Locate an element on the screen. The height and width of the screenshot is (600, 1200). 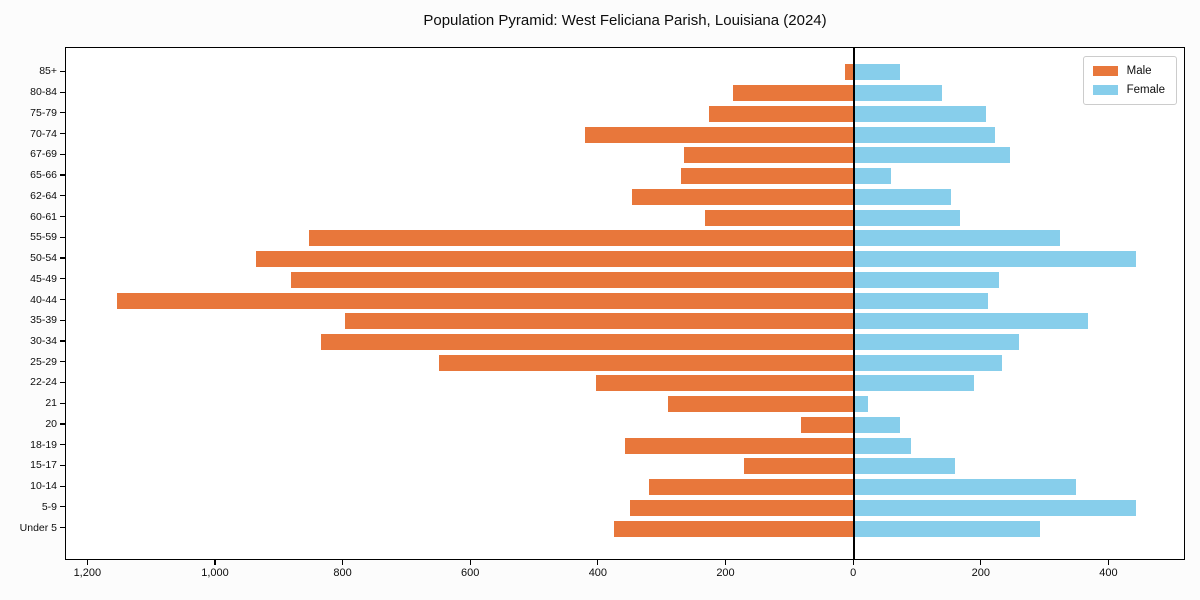
y-tick-label: 65-66 is located at coordinates (43, 175).